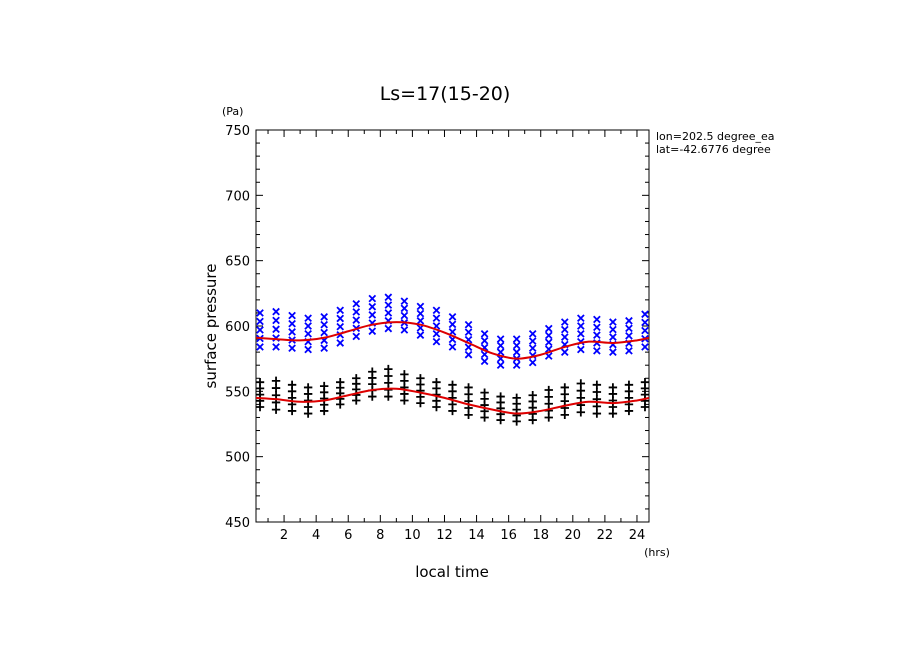 Image resolution: width=904 pixels, height=654 pixels. What do you see at coordinates (237, 327) in the screenshot?
I see `y-tick-label: 600` at bounding box center [237, 327].